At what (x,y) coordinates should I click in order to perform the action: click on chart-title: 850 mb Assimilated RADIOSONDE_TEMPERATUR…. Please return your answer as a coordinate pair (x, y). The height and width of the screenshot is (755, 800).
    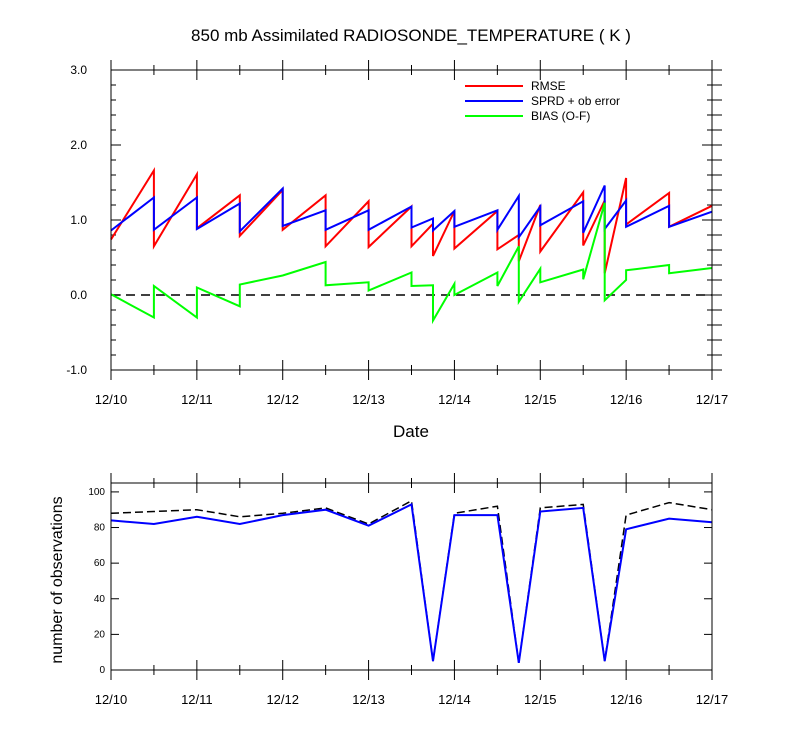
    Looking at the image, I should click on (411, 35).